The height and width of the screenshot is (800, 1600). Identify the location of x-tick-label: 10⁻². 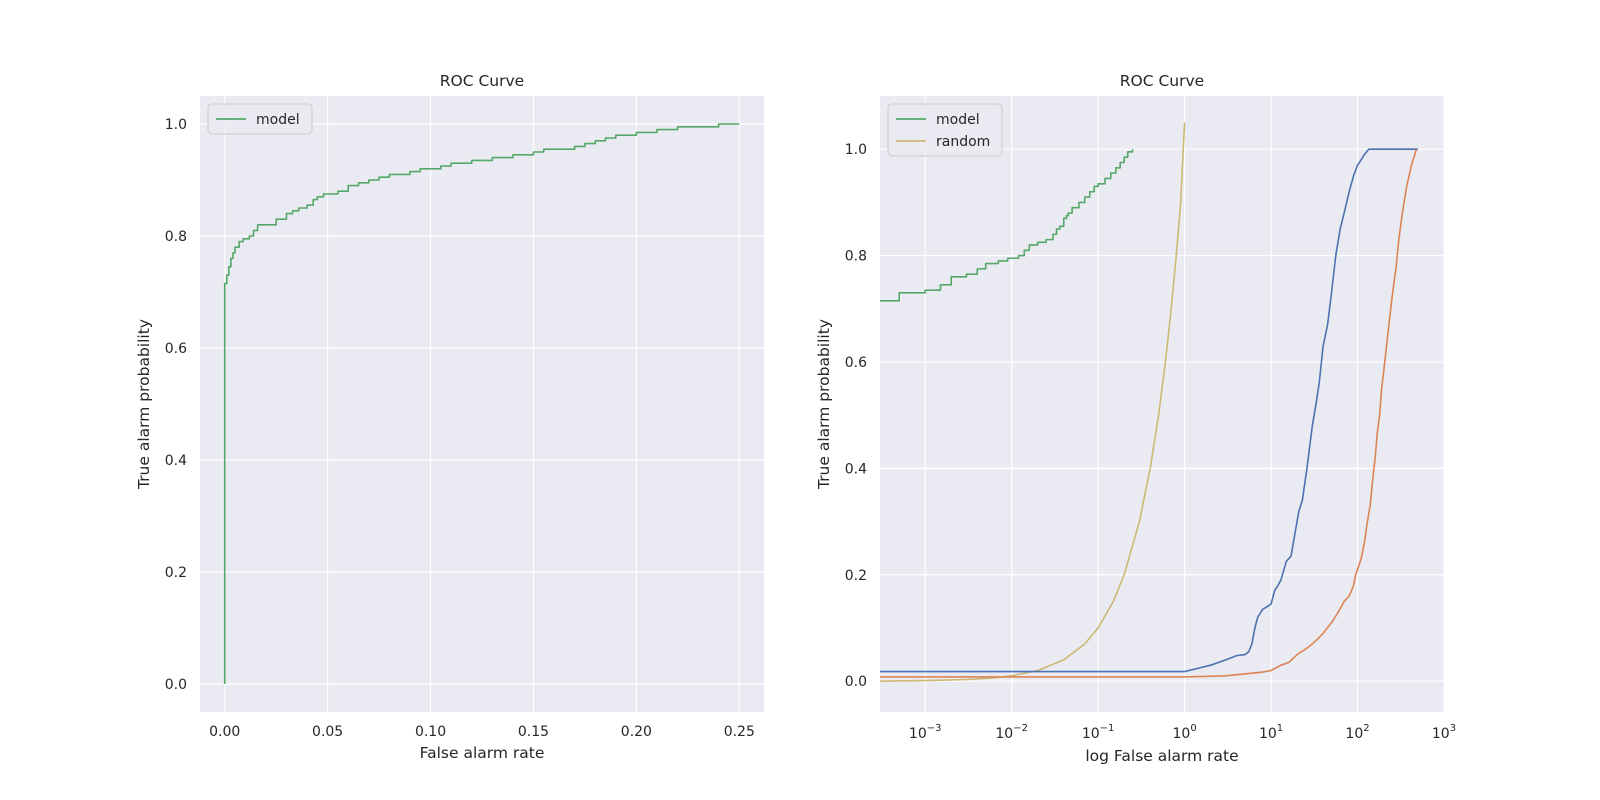
(1011, 732).